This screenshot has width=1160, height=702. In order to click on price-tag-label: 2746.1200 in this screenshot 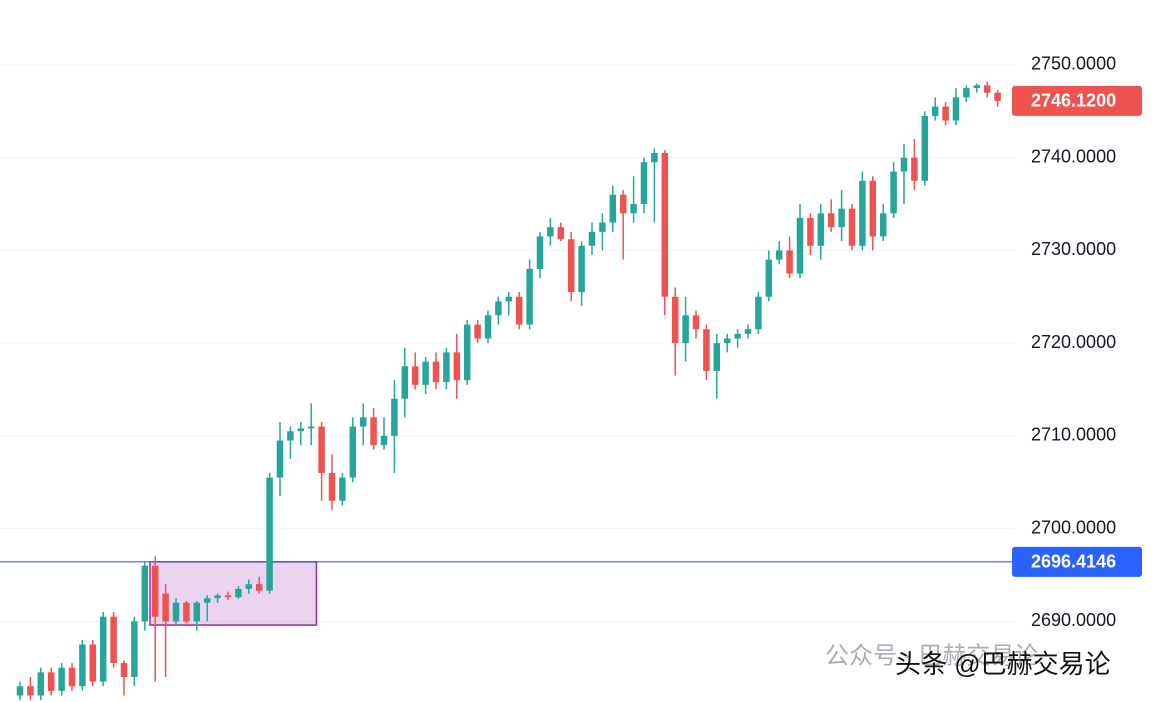, I will do `click(1073, 101)`.